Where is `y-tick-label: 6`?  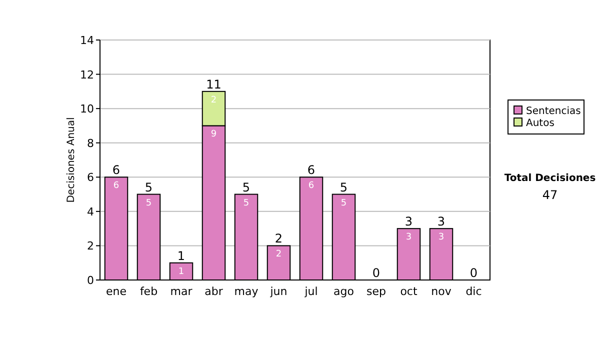
y-tick-label: 6 is located at coordinates (90, 177).